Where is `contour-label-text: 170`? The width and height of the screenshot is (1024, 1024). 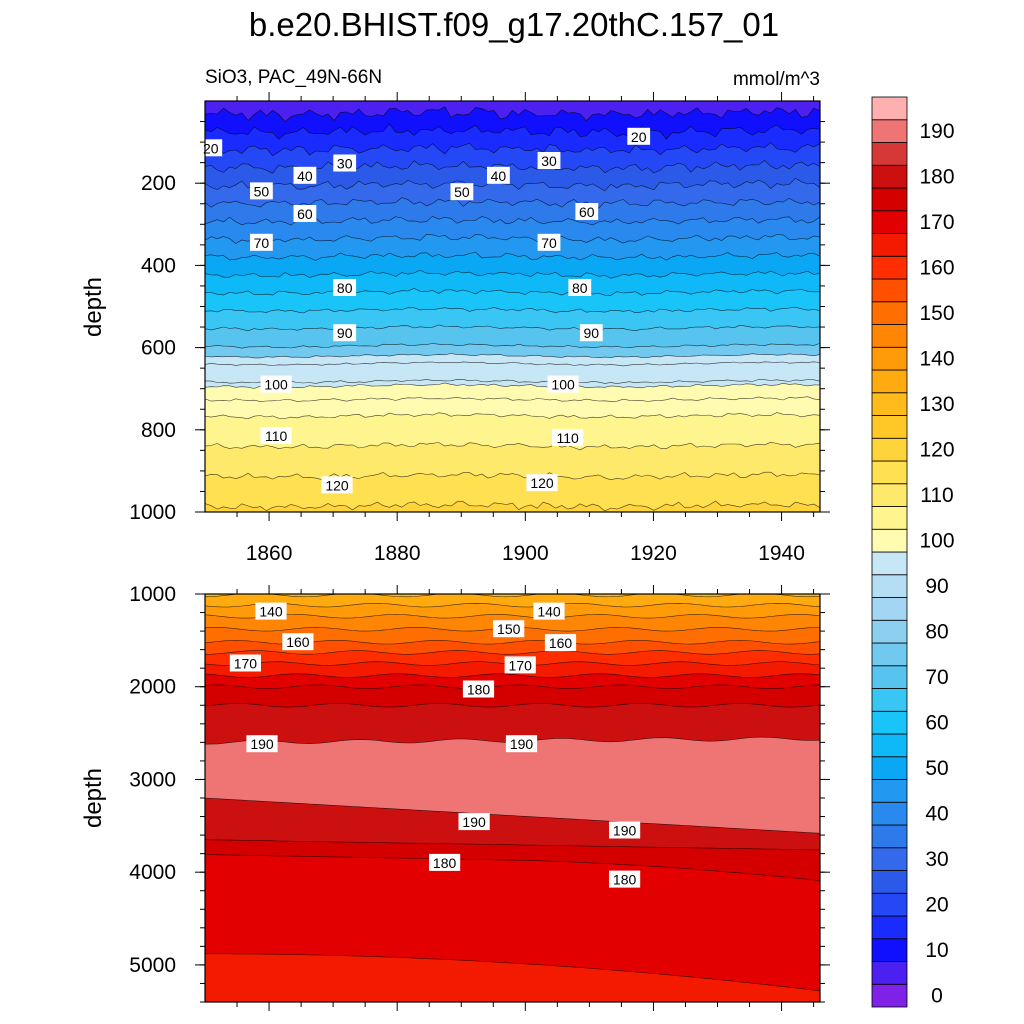
contour-label-text: 170 is located at coordinates (521, 665).